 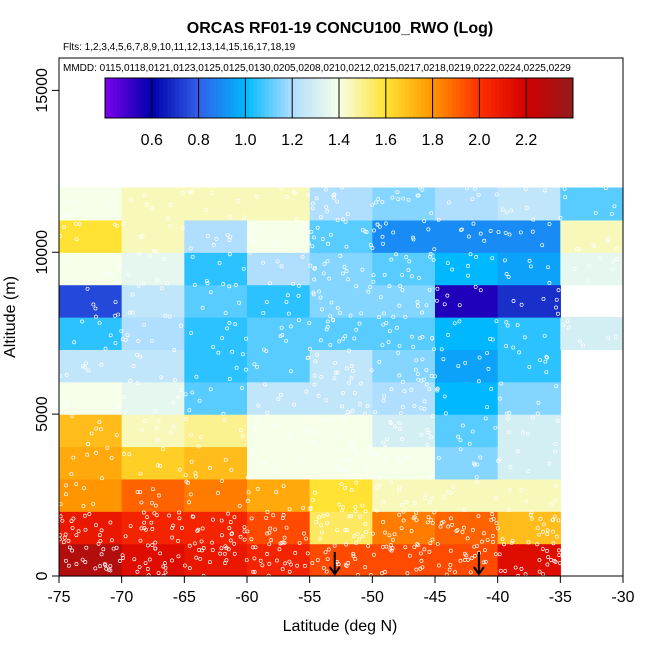 What do you see at coordinates (560, 597) in the screenshot?
I see `x-tick-label: -35` at bounding box center [560, 597].